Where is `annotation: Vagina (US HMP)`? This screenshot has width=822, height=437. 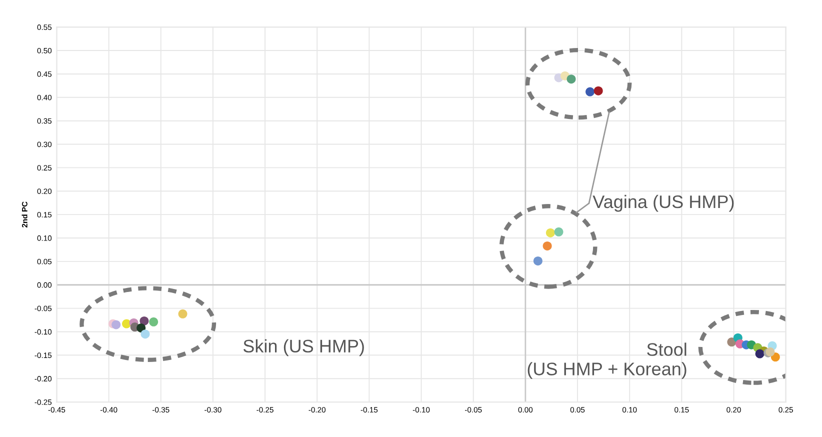 annotation: Vagina (US HMP) is located at coordinates (663, 203).